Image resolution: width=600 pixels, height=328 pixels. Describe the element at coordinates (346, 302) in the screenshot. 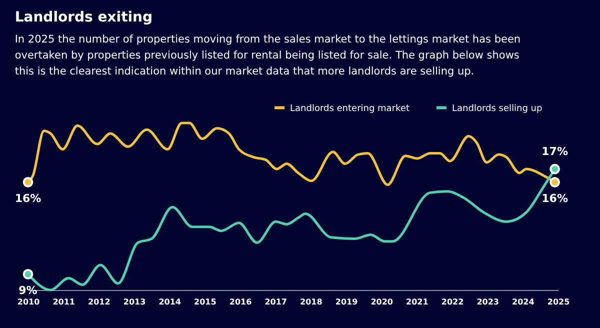

I see `x-tick-label: 2019` at that location.